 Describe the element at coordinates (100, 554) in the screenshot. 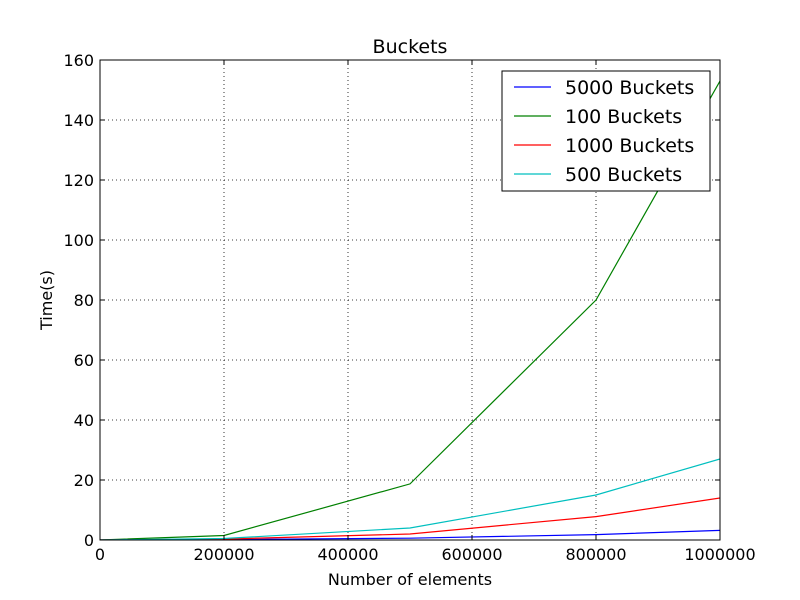

I see `x-tick-label: 0` at that location.